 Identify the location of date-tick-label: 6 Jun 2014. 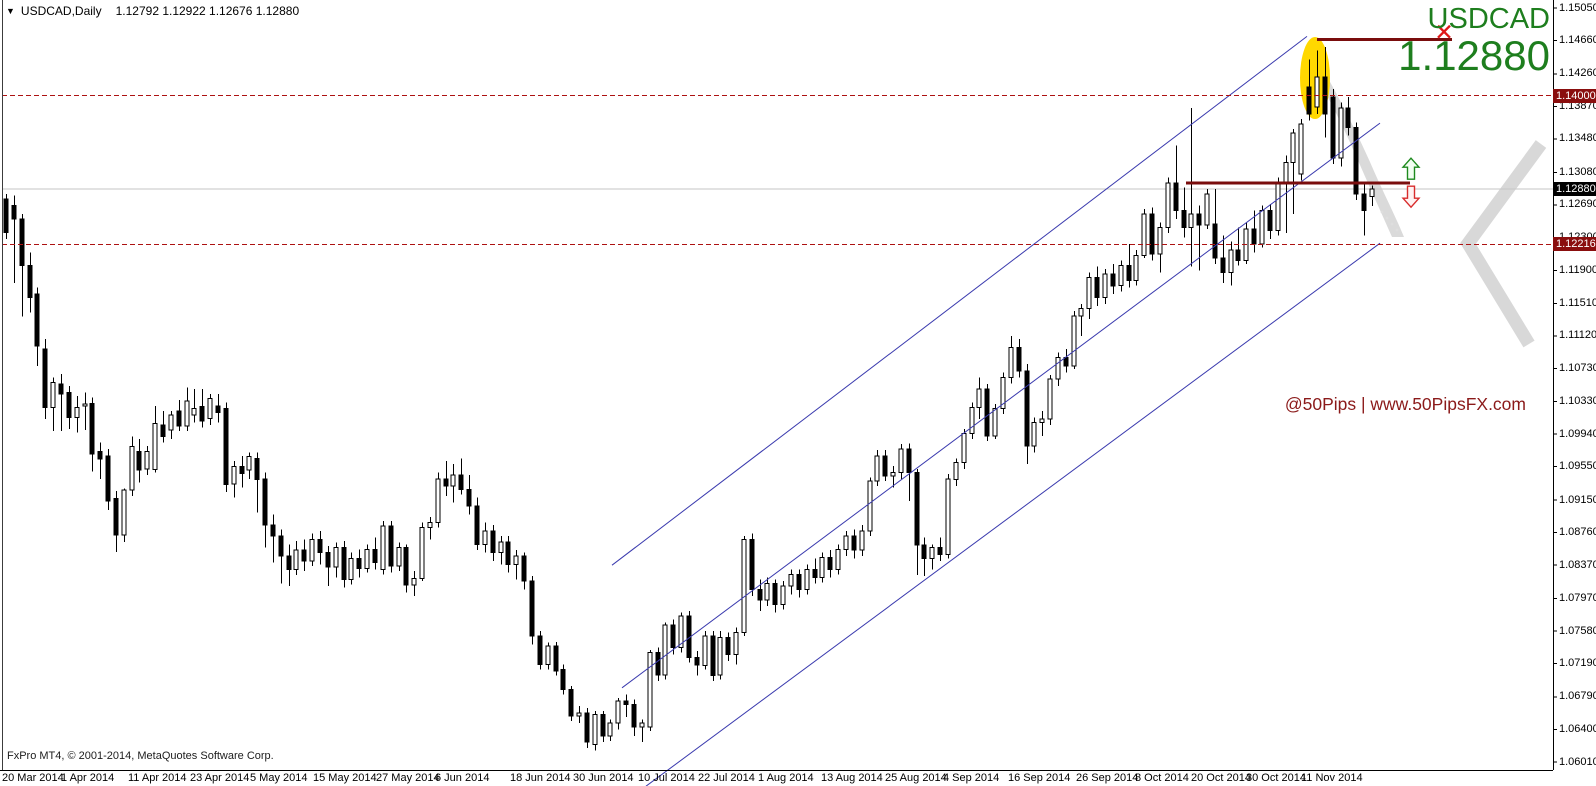
(462, 778).